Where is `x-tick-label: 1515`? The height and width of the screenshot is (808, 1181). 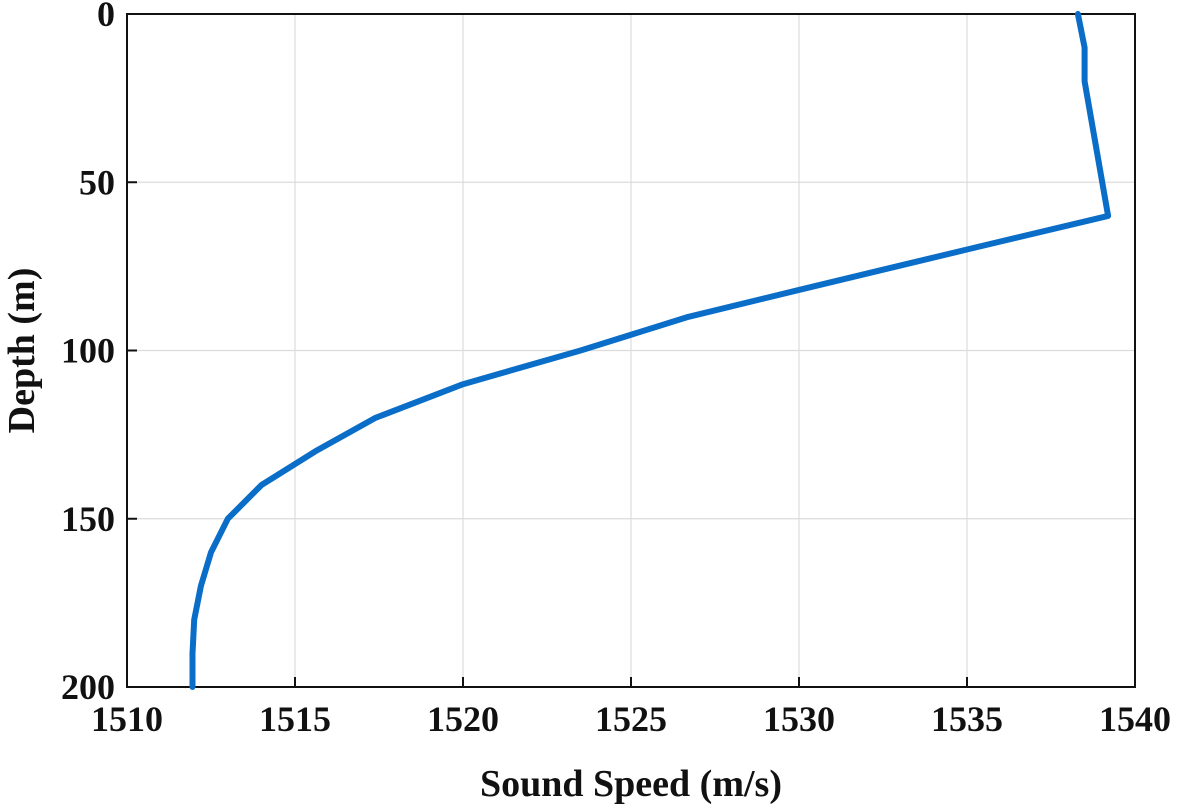
x-tick-label: 1515 is located at coordinates (295, 719).